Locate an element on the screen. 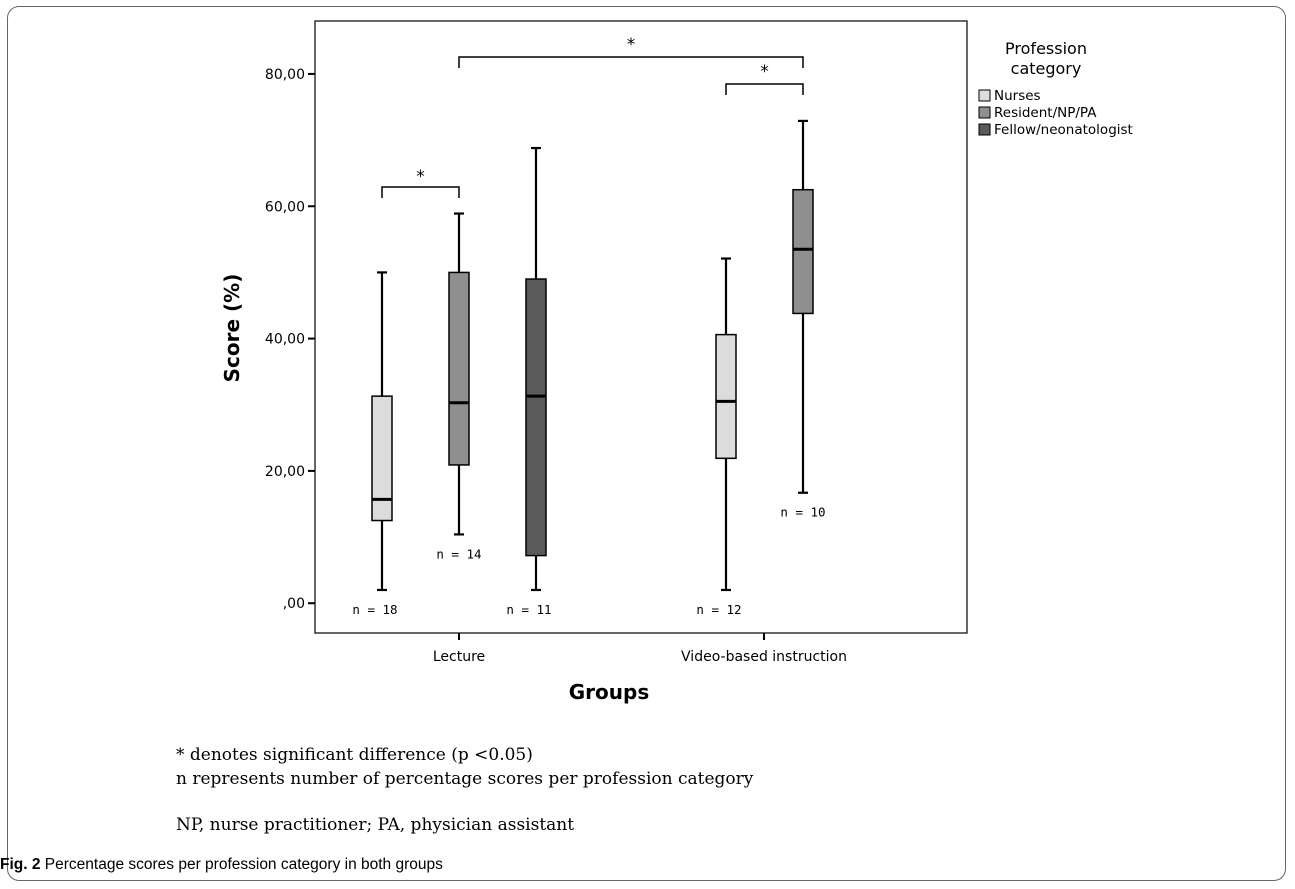 Image resolution: width=1295 pixels, height=889 pixels. x-tick-label: Lecture is located at coordinates (459, 657).